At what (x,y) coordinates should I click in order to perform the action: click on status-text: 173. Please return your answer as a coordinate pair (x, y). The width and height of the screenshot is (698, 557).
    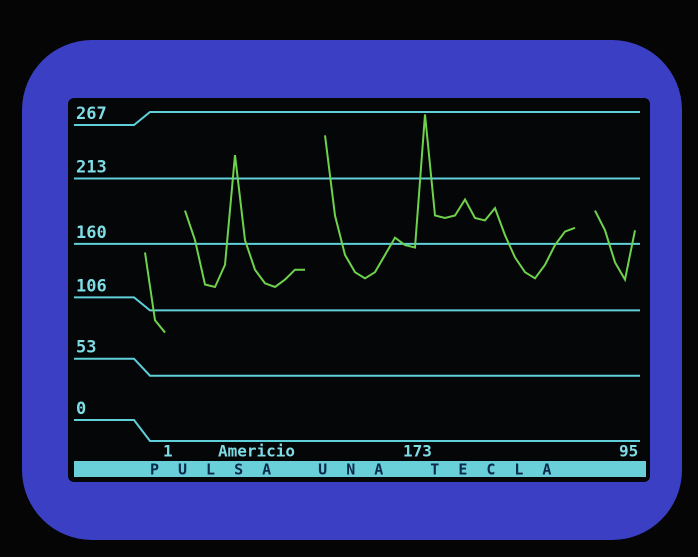
    Looking at the image, I should click on (417, 451).